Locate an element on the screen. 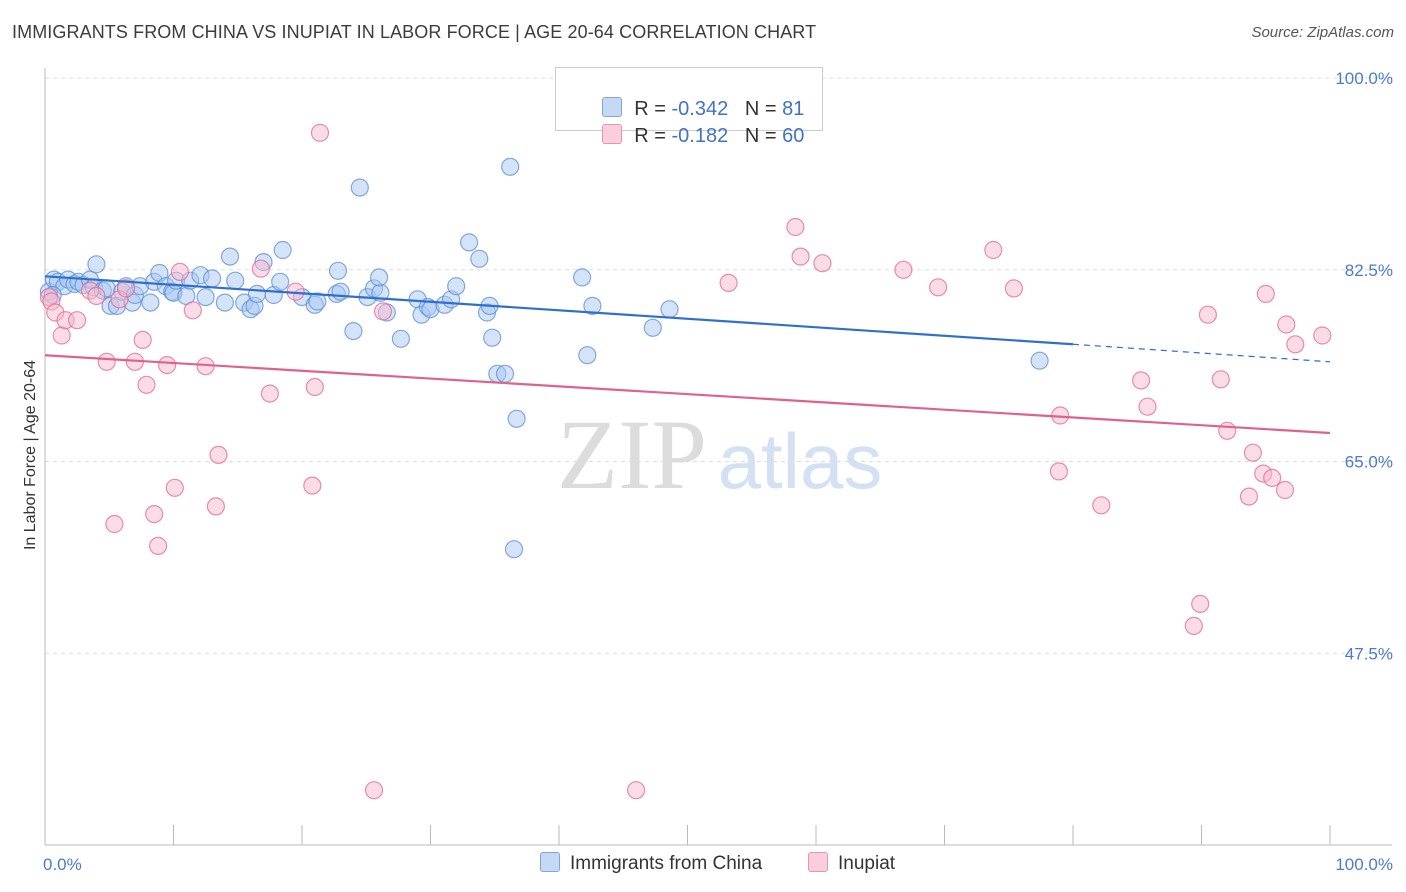  legend-r-value-china: -0.342 is located at coordinates (700, 109).